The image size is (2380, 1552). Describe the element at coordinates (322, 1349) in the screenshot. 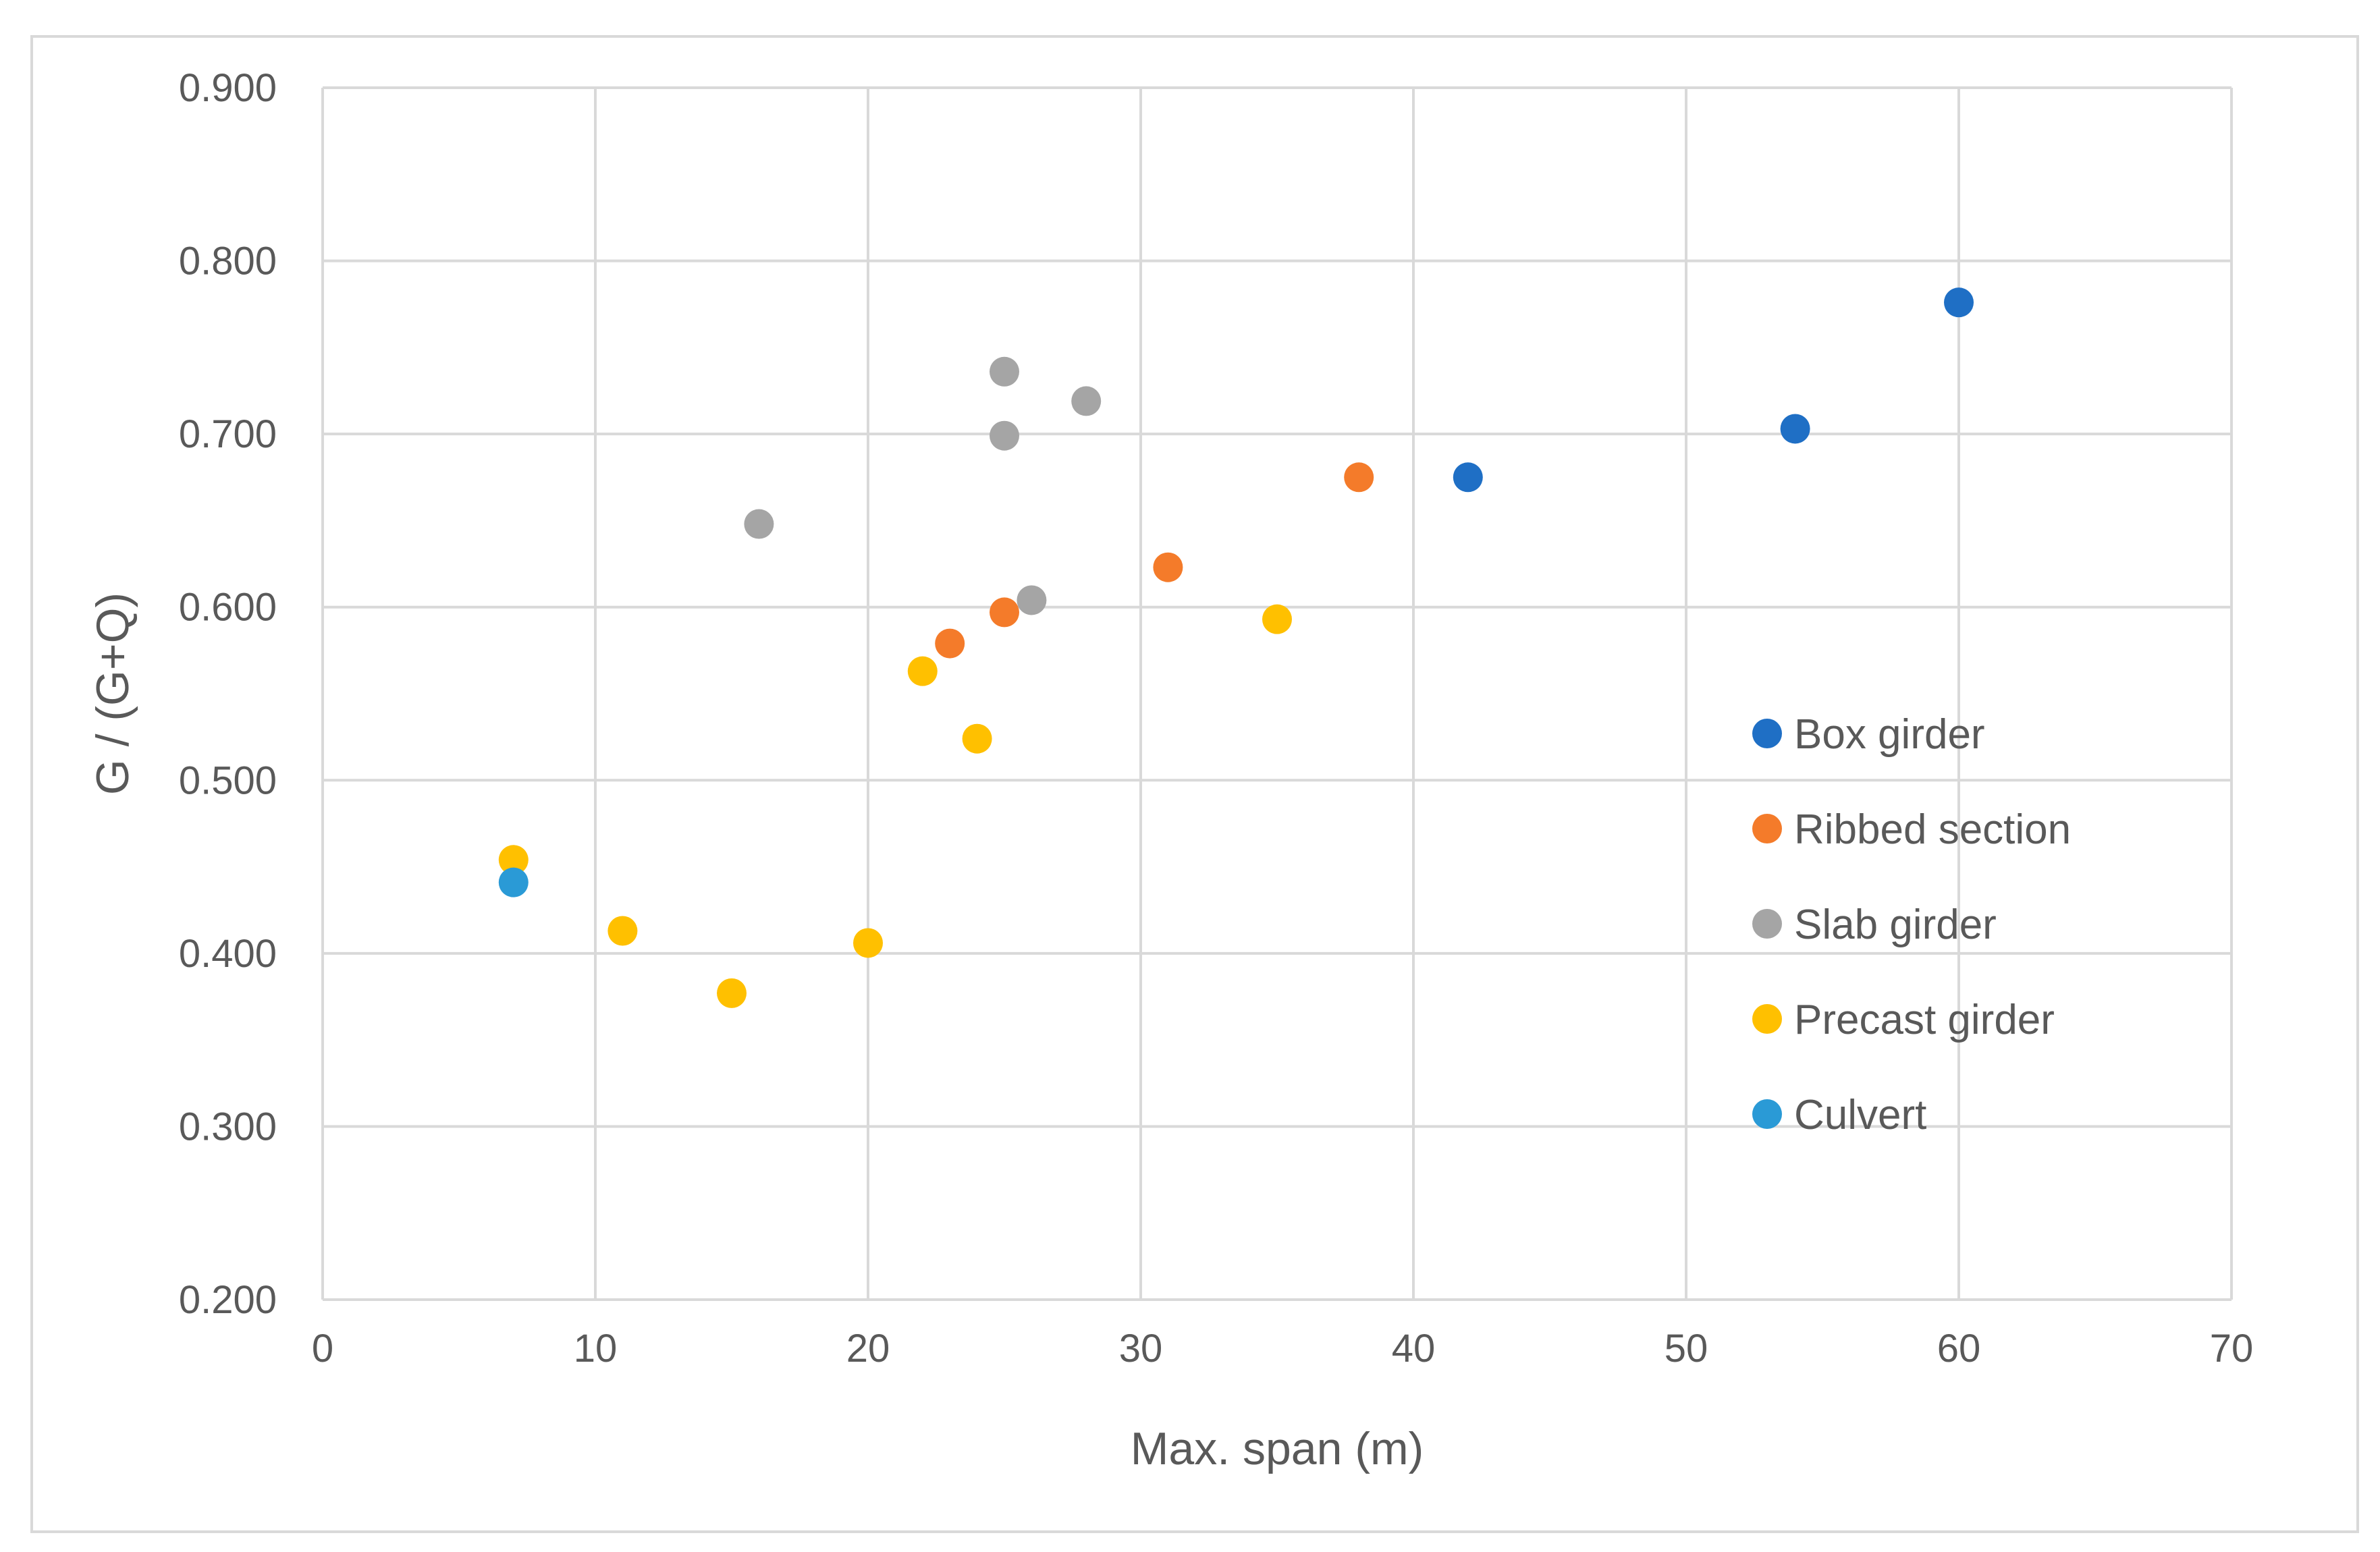

I see `x-tick-label: 0` at that location.